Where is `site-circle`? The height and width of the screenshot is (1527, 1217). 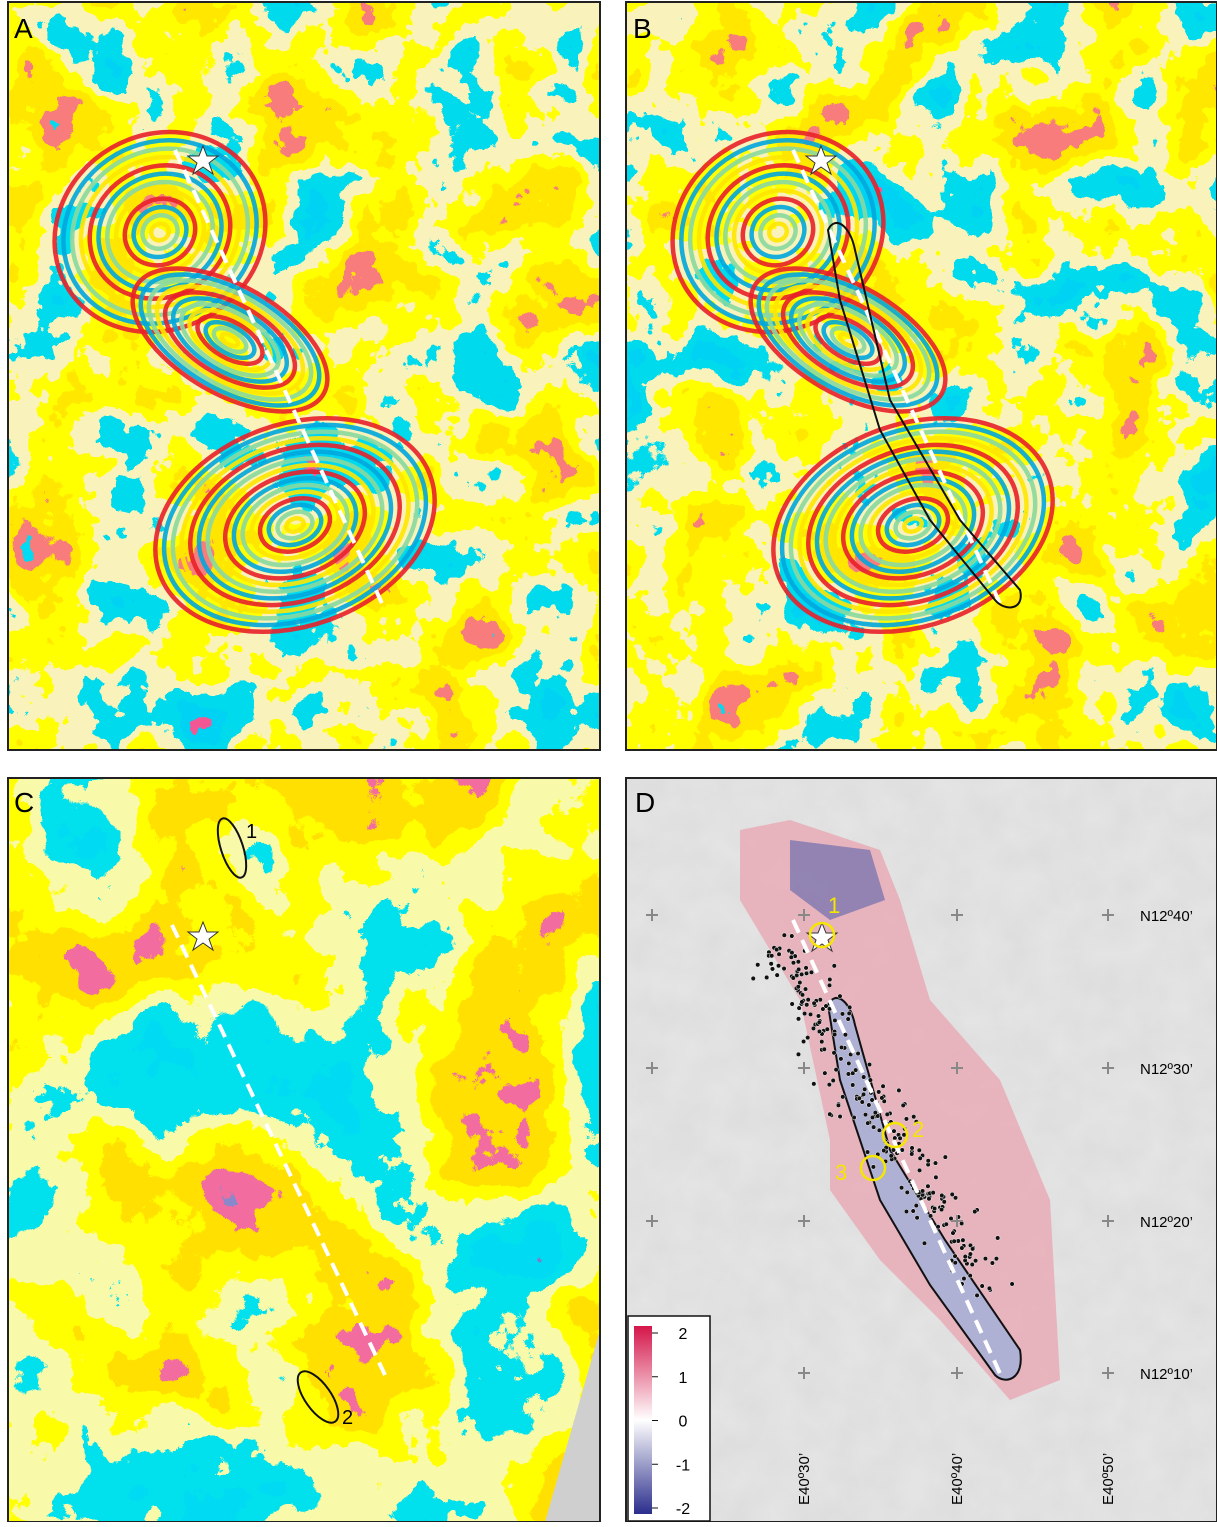 site-circle is located at coordinates (873, 1168).